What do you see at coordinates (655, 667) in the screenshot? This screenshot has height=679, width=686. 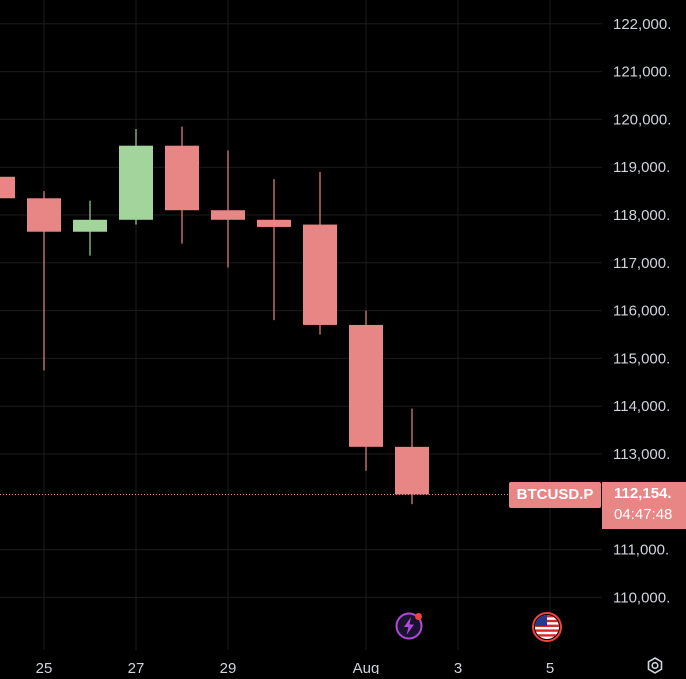 I see `gear-icon` at bounding box center [655, 667].